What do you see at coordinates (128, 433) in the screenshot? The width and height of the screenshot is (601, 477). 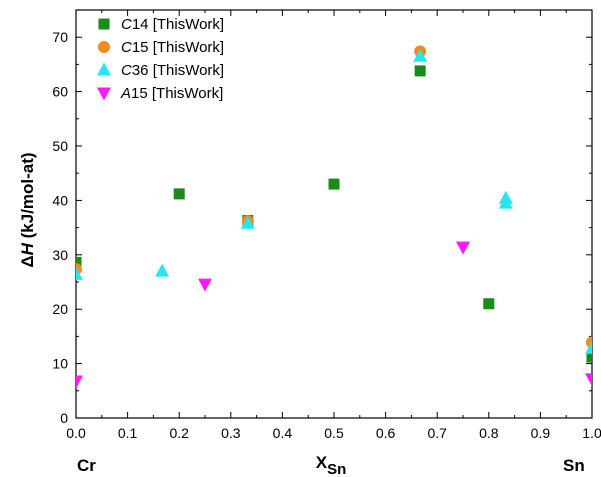 I see `x-tick-label: 0.1` at bounding box center [128, 433].